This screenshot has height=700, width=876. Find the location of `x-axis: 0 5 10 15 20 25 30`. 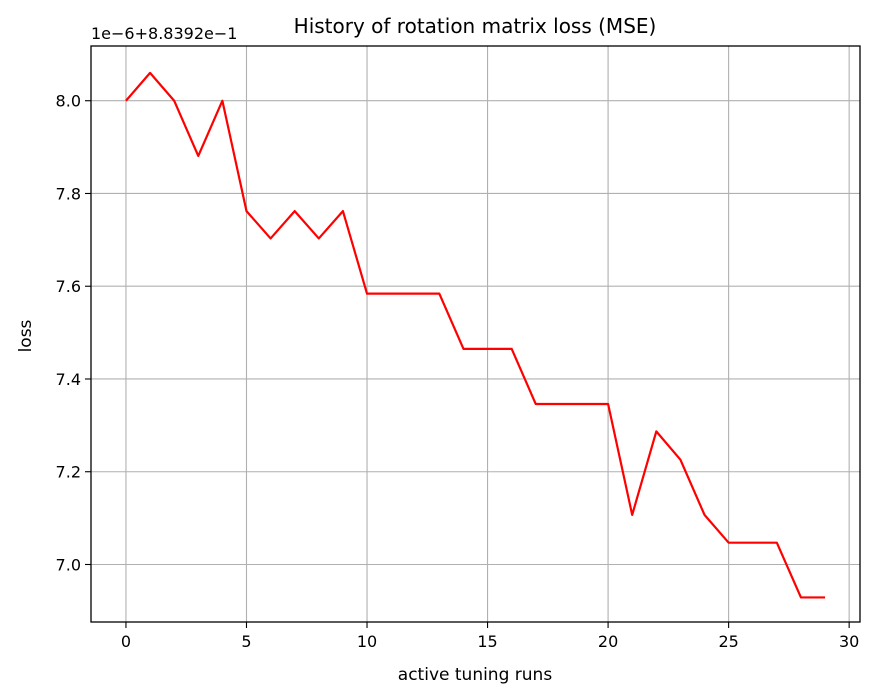

x-axis: 0 5 10 15 20 25 30 is located at coordinates (490, 636).